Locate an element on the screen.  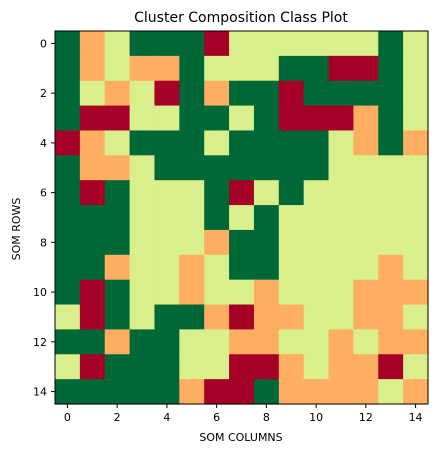
y-axis-label: SOM ROWS is located at coordinates (16, 229).